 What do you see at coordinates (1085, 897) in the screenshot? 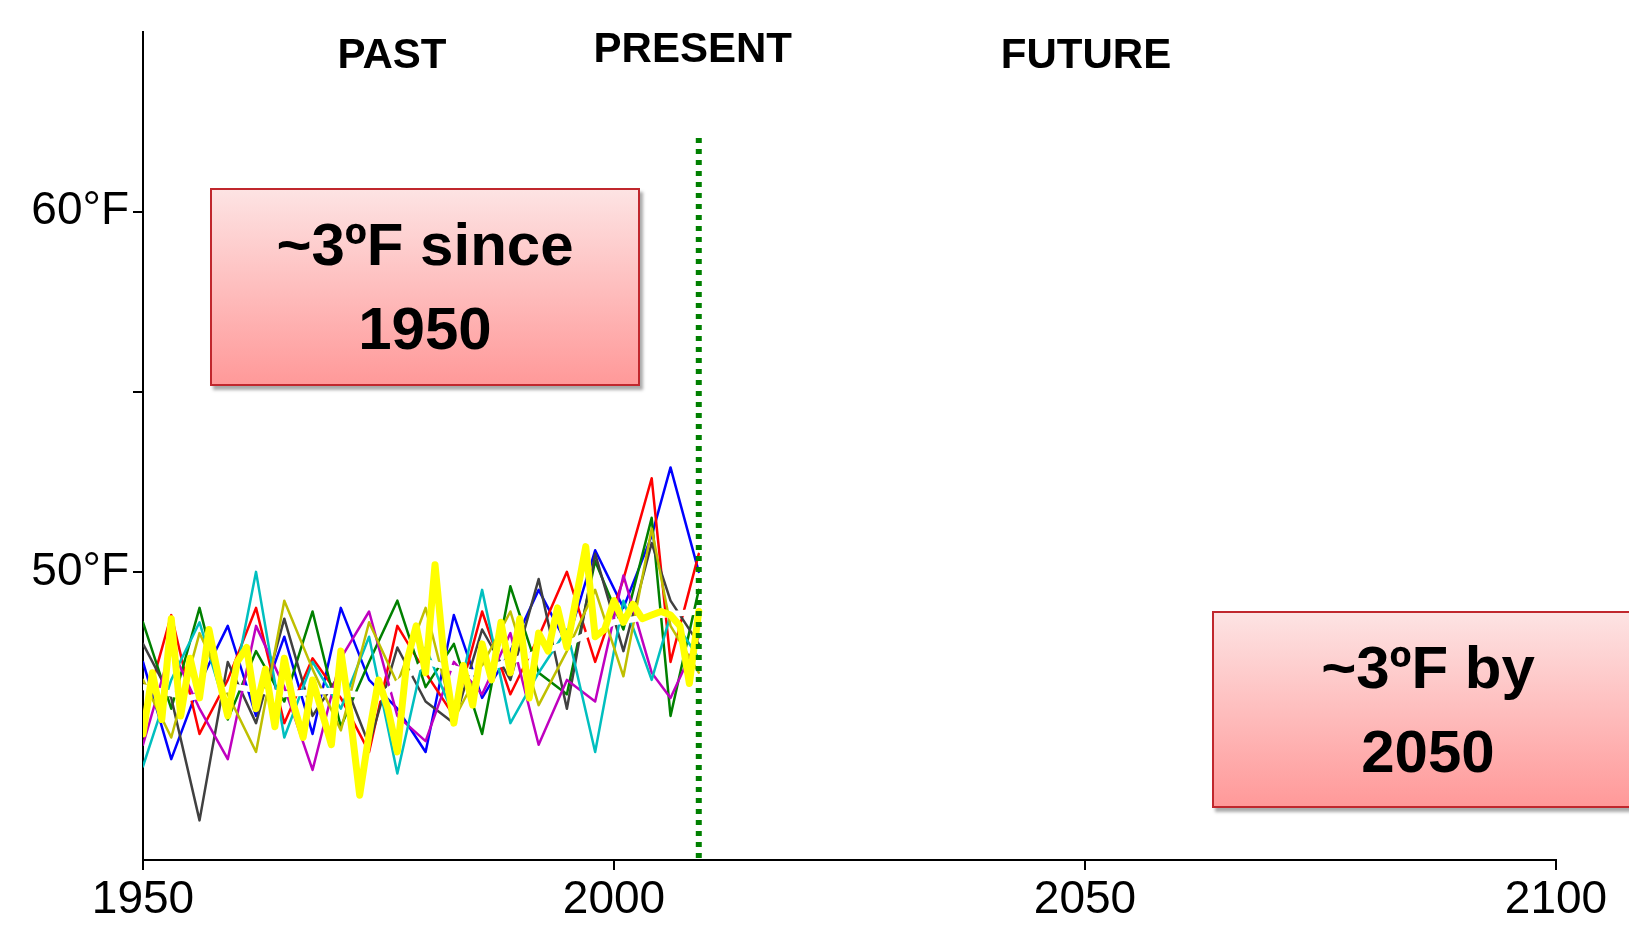
I see `x-tick-label: 2050` at bounding box center [1085, 897].